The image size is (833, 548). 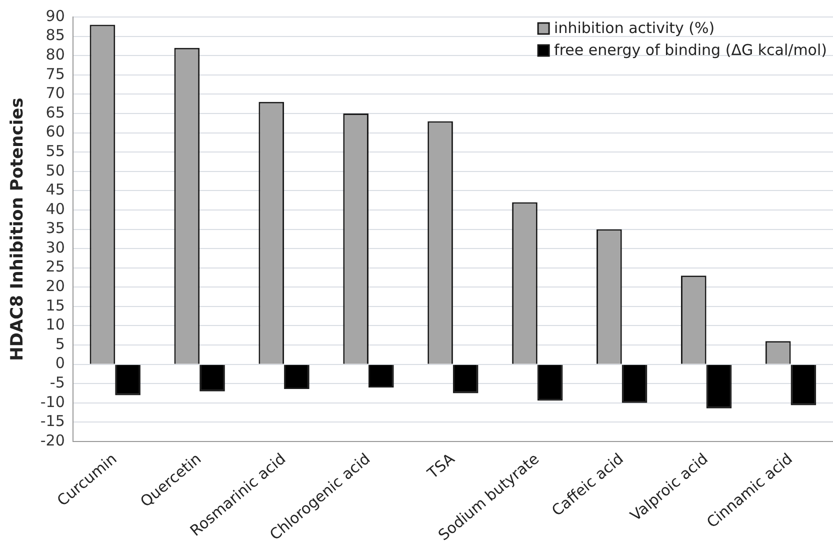 I want to click on y-tick-label: 80, so click(x=55, y=54).